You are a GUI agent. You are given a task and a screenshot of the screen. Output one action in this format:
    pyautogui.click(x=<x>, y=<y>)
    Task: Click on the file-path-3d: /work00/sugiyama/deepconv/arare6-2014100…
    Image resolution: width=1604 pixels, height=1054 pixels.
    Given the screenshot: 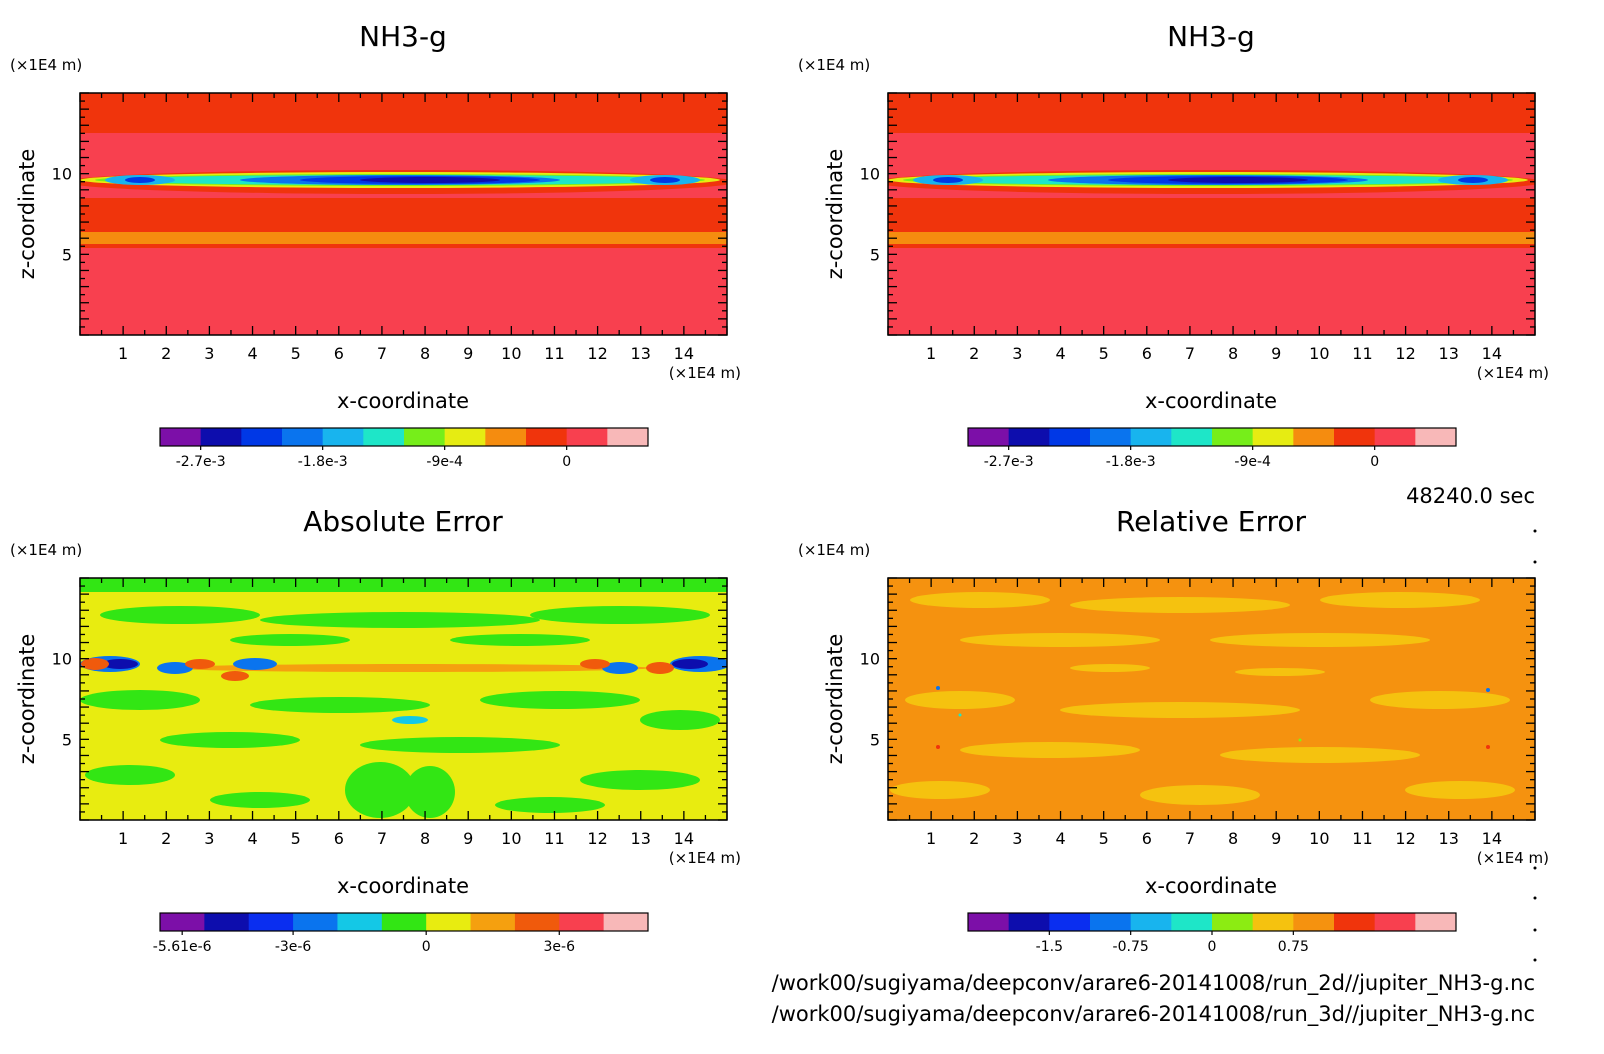 What is the action you would take?
    pyautogui.click(x=1153, y=1014)
    